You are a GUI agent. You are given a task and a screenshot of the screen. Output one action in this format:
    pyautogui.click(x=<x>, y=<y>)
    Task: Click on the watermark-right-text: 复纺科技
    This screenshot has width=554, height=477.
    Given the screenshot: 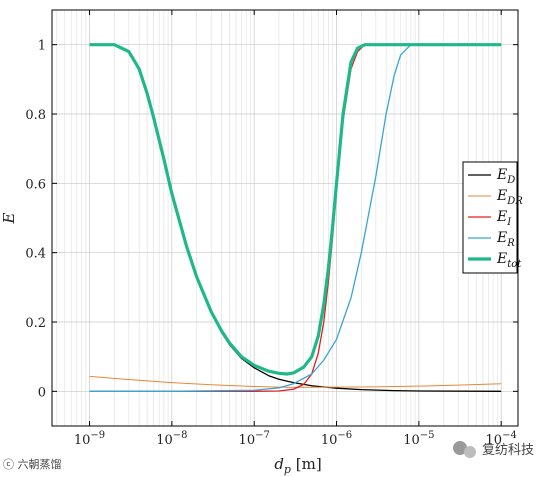 What is the action you would take?
    pyautogui.click(x=508, y=450)
    